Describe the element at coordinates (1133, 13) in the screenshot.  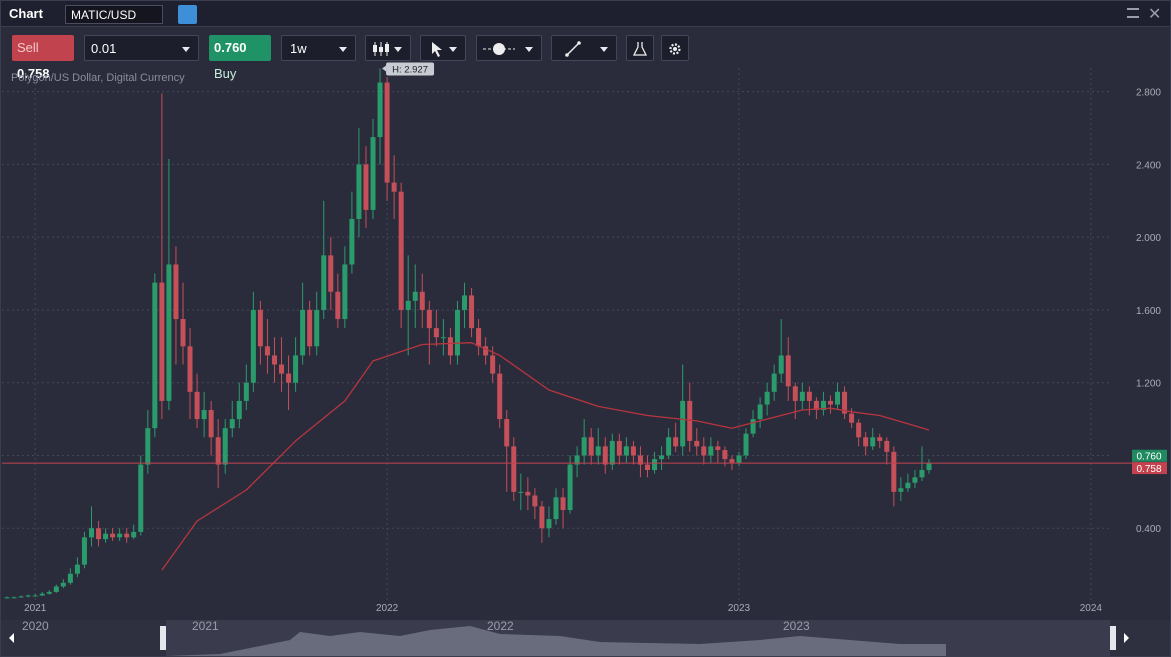
I see `menu-icon` at that location.